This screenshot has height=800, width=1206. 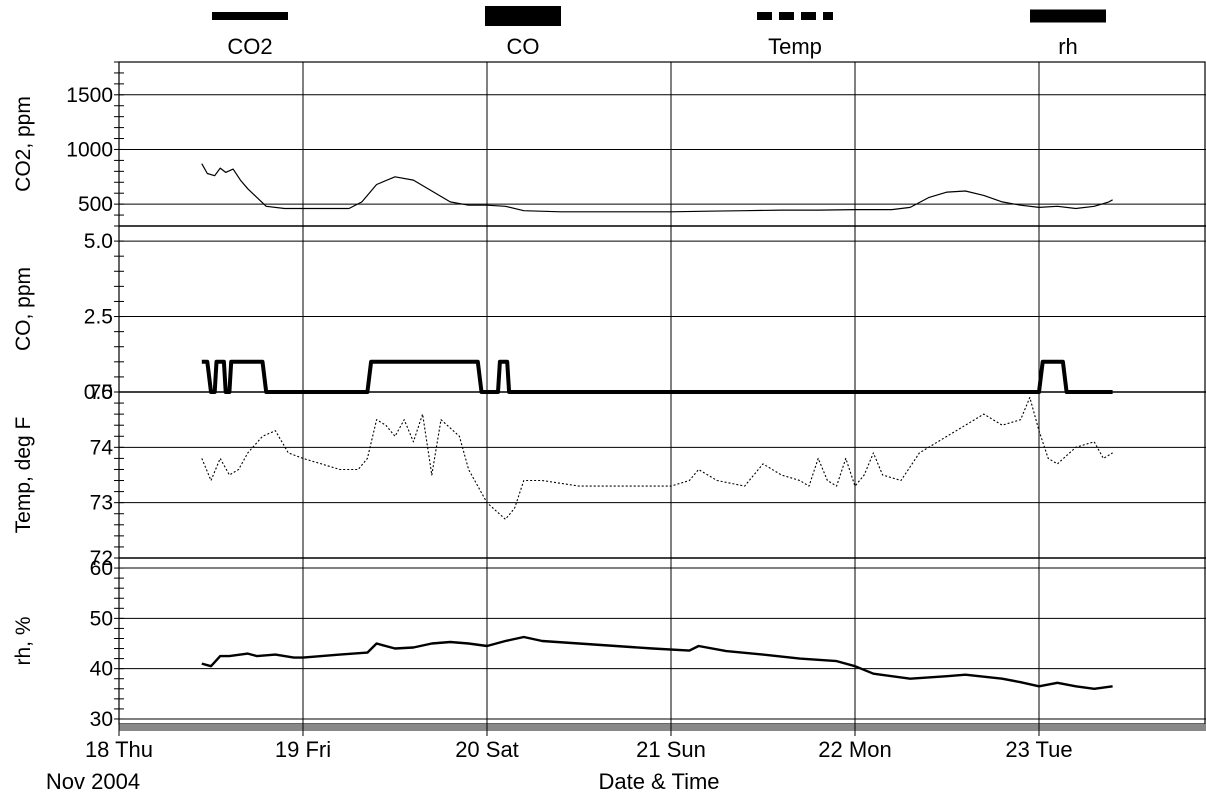 What do you see at coordinates (249, 46) in the screenshot?
I see `legend-label-co2: CO2` at bounding box center [249, 46].